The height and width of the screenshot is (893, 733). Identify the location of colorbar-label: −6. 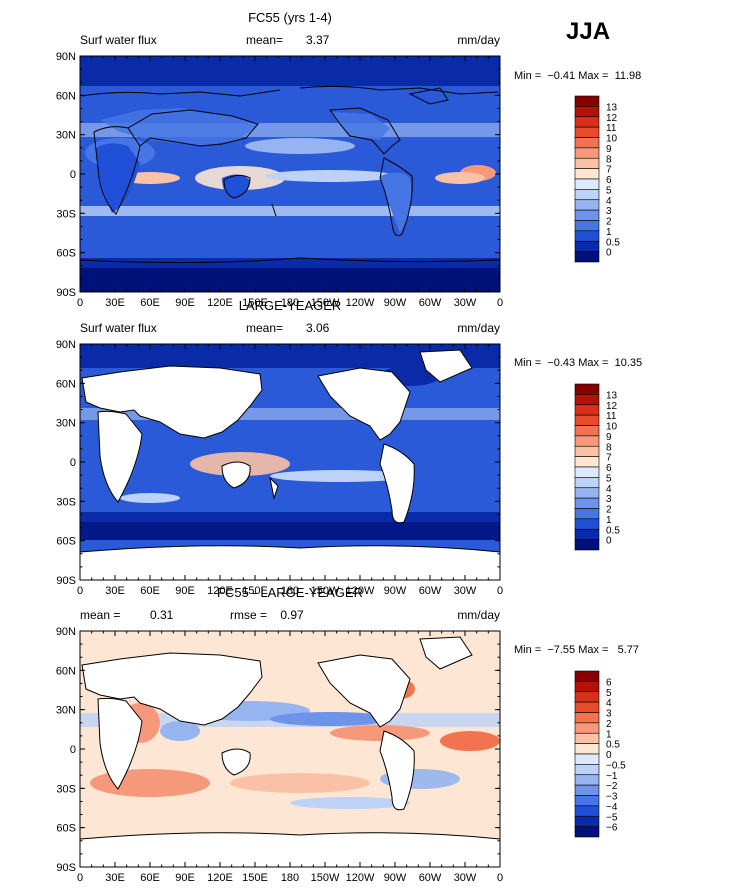
(612, 828).